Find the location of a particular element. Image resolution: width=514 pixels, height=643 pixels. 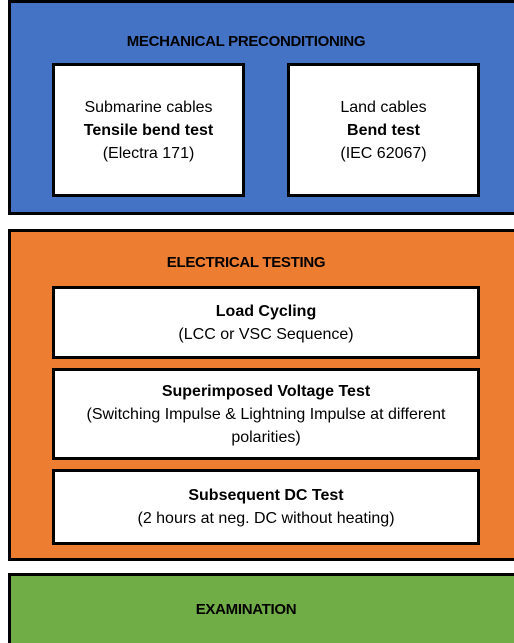

box-name: Subsequent DC Test is located at coordinates (266, 495).